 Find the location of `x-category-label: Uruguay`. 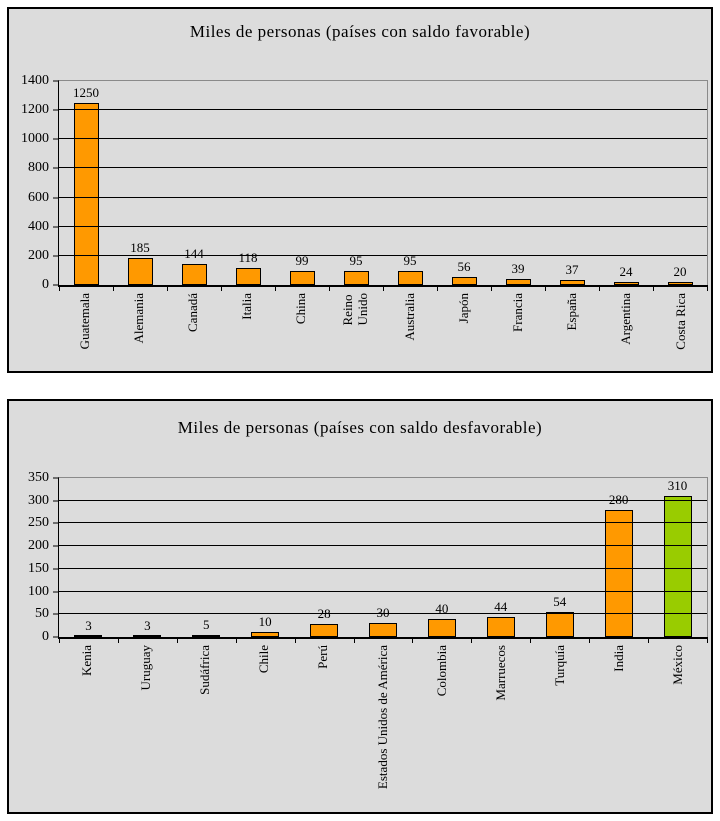

x-category-label: Uruguay is located at coordinates (146, 668).